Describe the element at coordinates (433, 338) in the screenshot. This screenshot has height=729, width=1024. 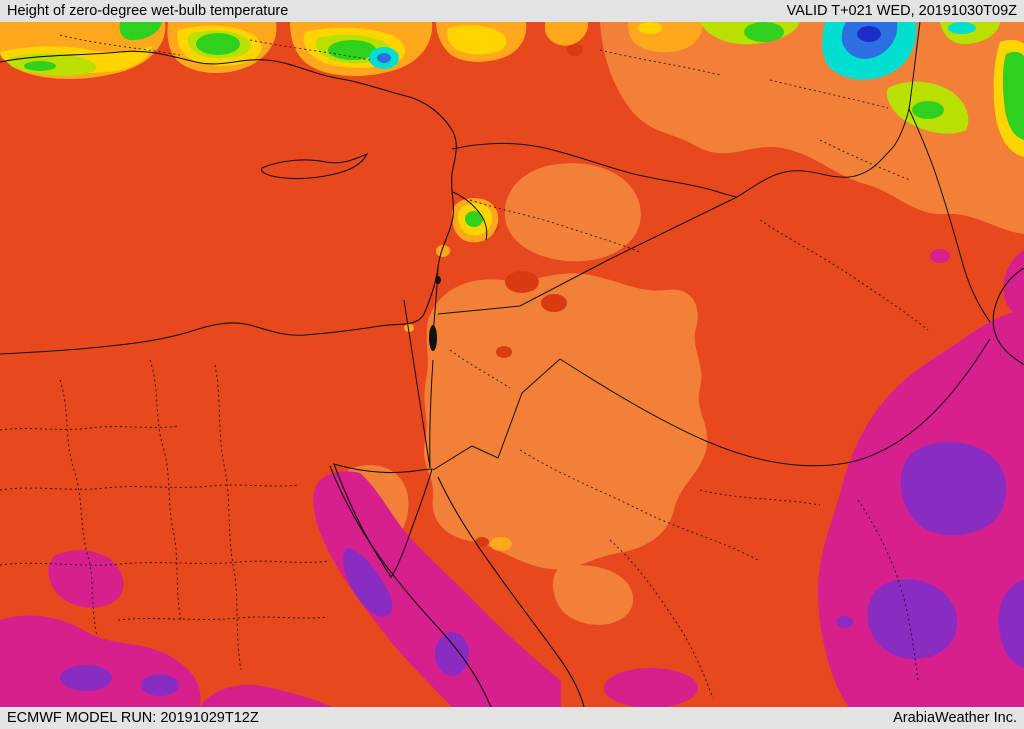
I see `dead-sea` at that location.